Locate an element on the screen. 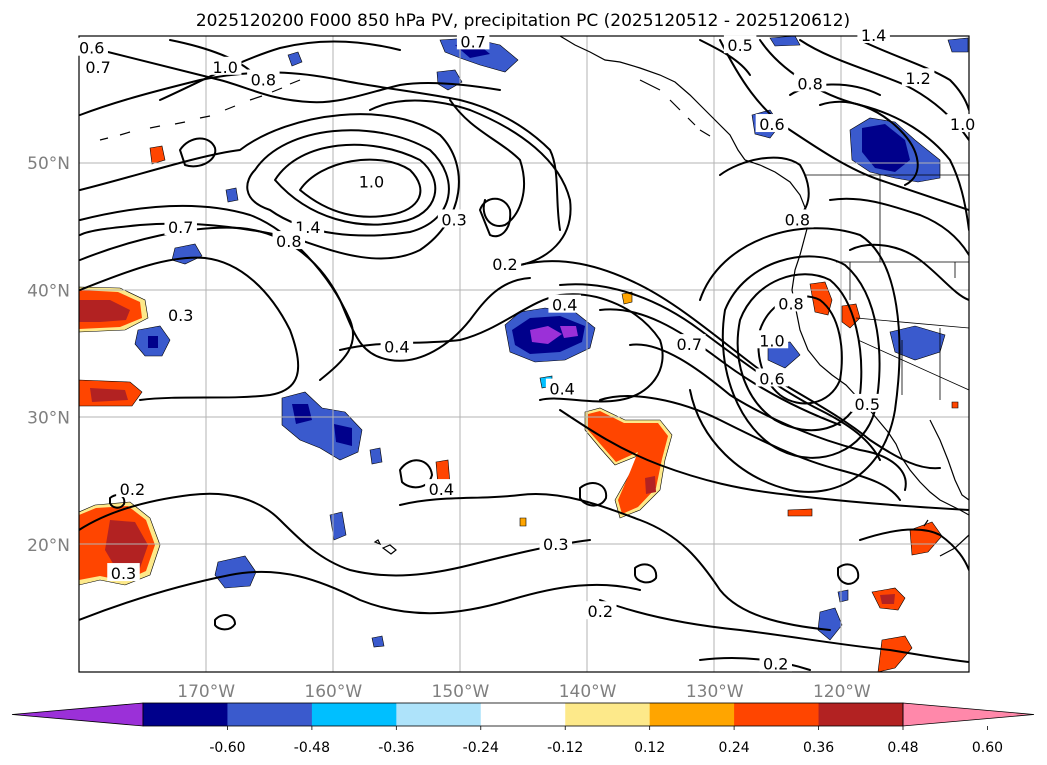 This screenshot has width=1047, height=765. longitude-label: 160°W is located at coordinates (333, 692).